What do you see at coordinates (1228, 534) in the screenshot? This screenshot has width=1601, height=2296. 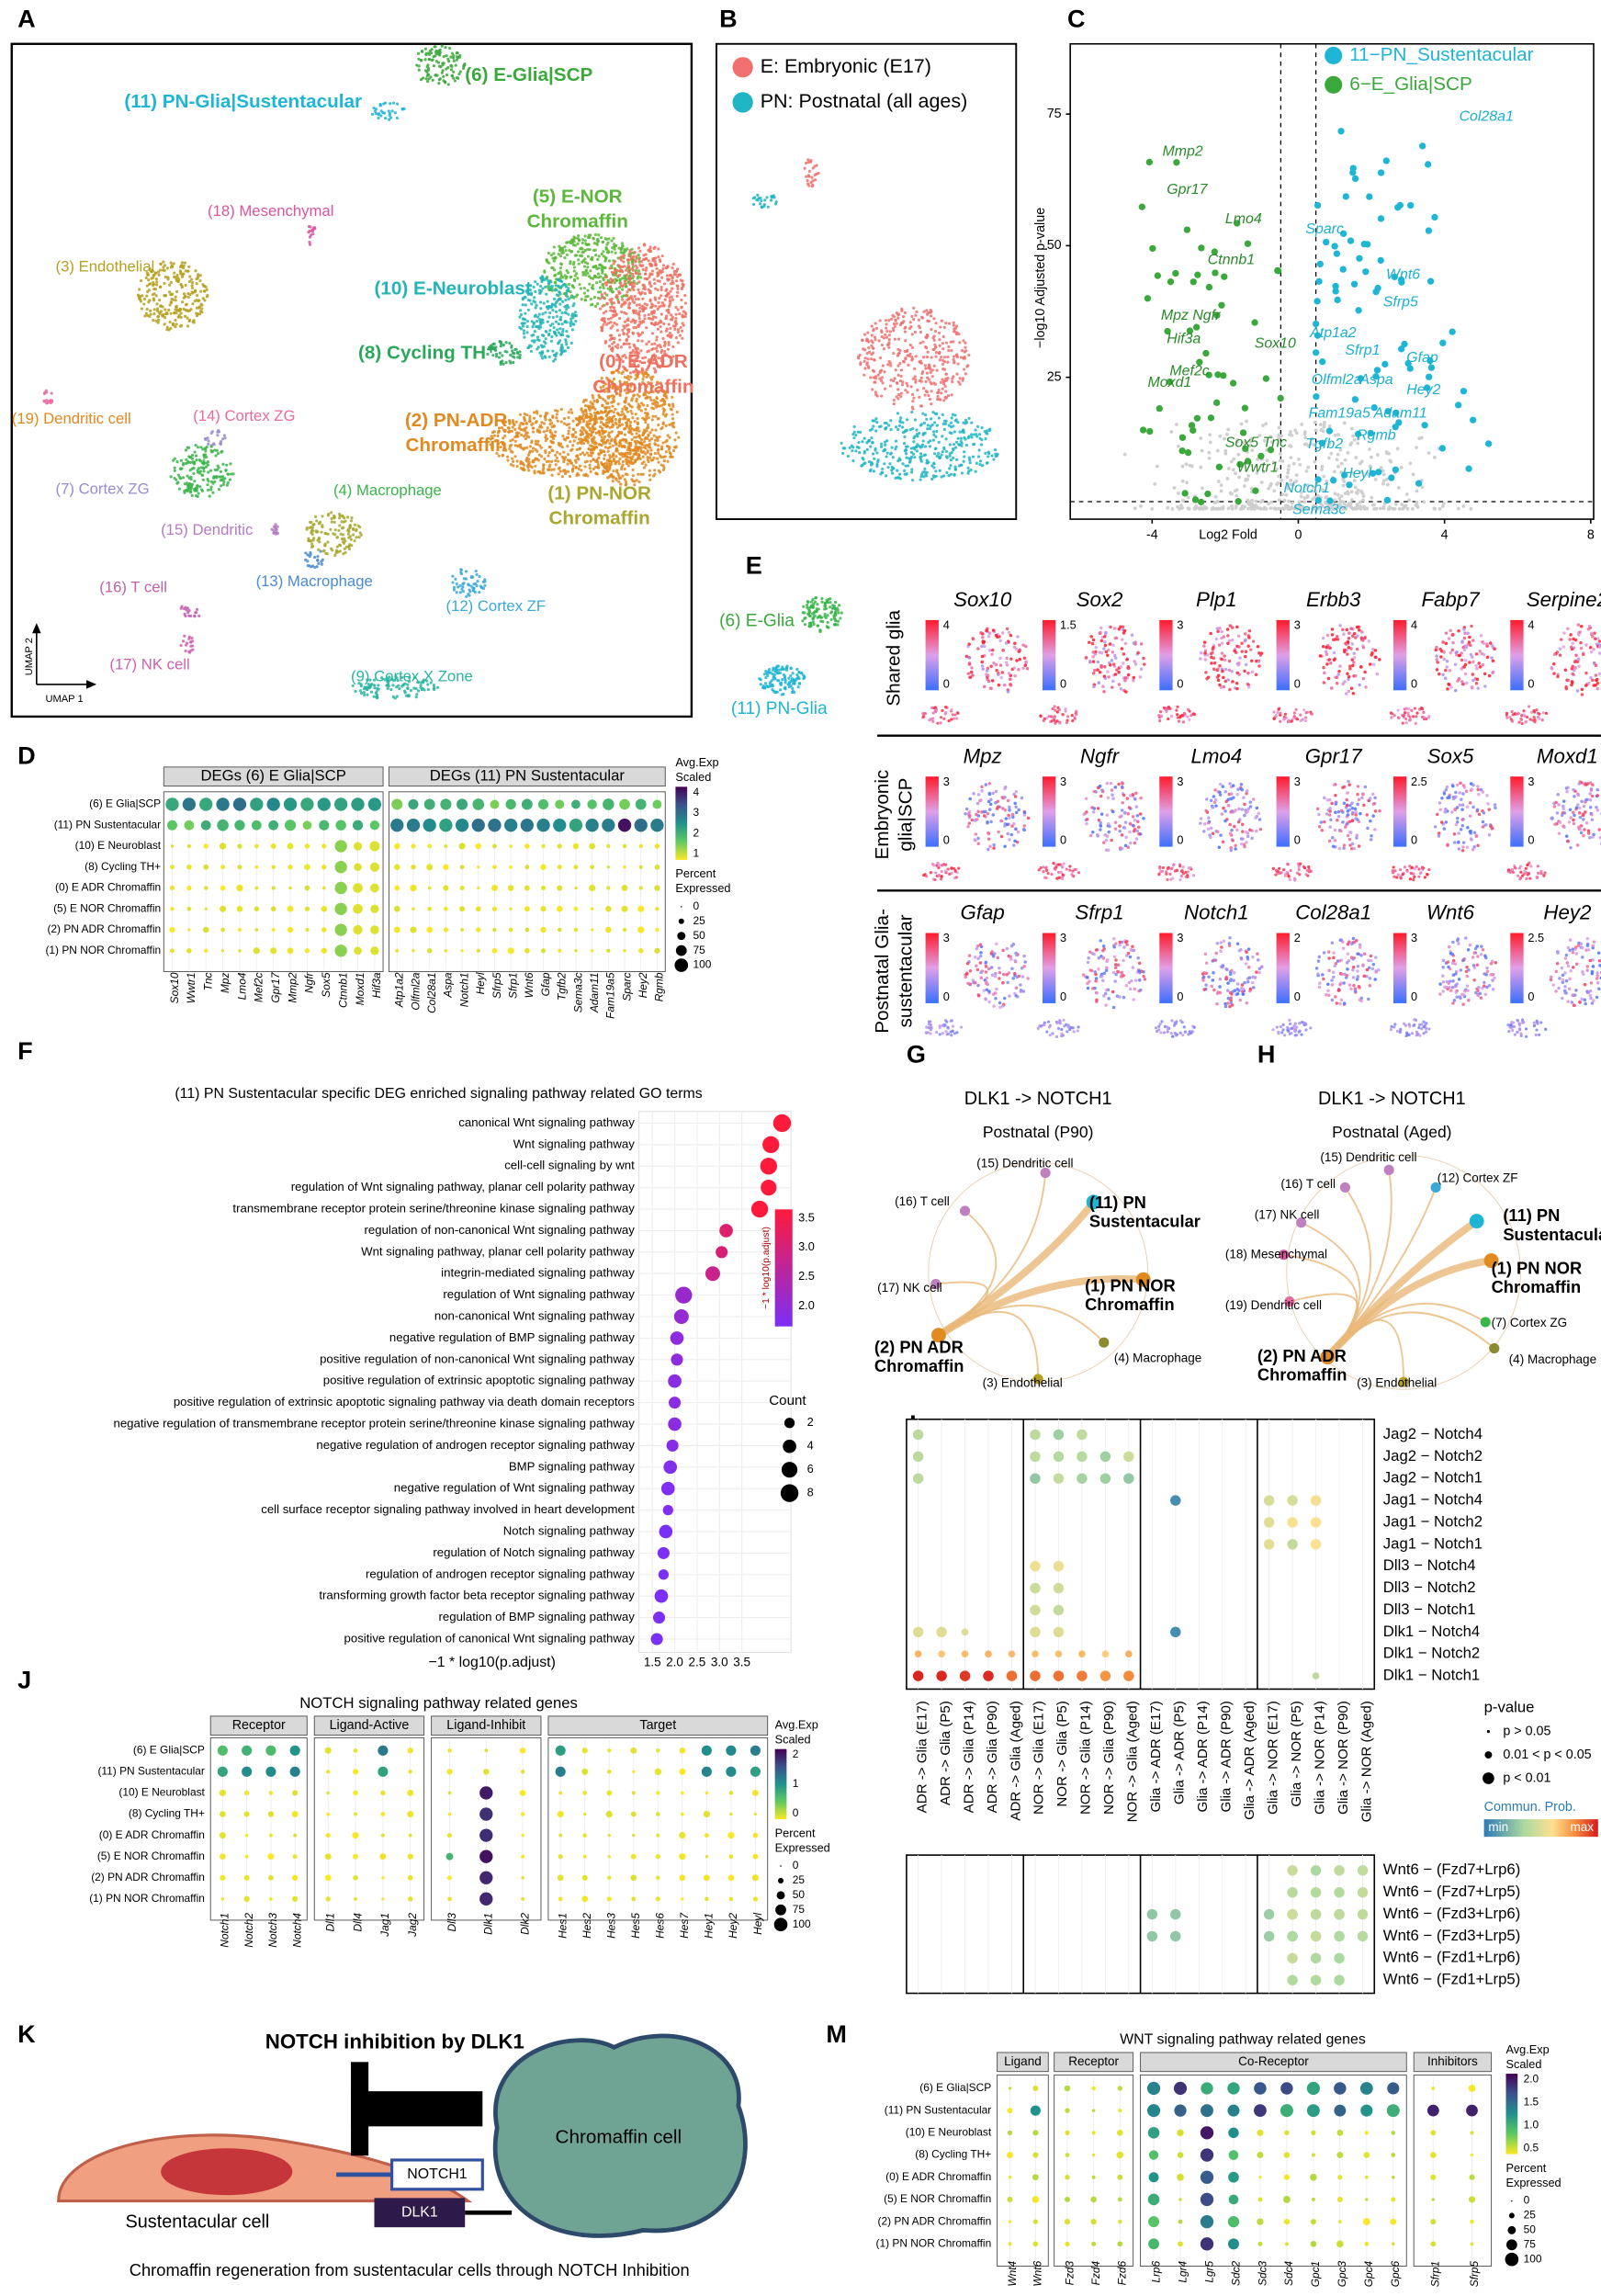 I see `axis-label: Log2 Fold` at bounding box center [1228, 534].